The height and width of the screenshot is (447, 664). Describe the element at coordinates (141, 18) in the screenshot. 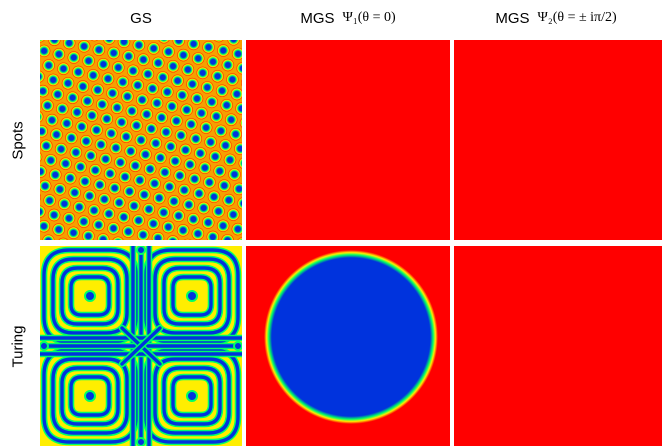

I see `column-title-gs: GS` at that location.